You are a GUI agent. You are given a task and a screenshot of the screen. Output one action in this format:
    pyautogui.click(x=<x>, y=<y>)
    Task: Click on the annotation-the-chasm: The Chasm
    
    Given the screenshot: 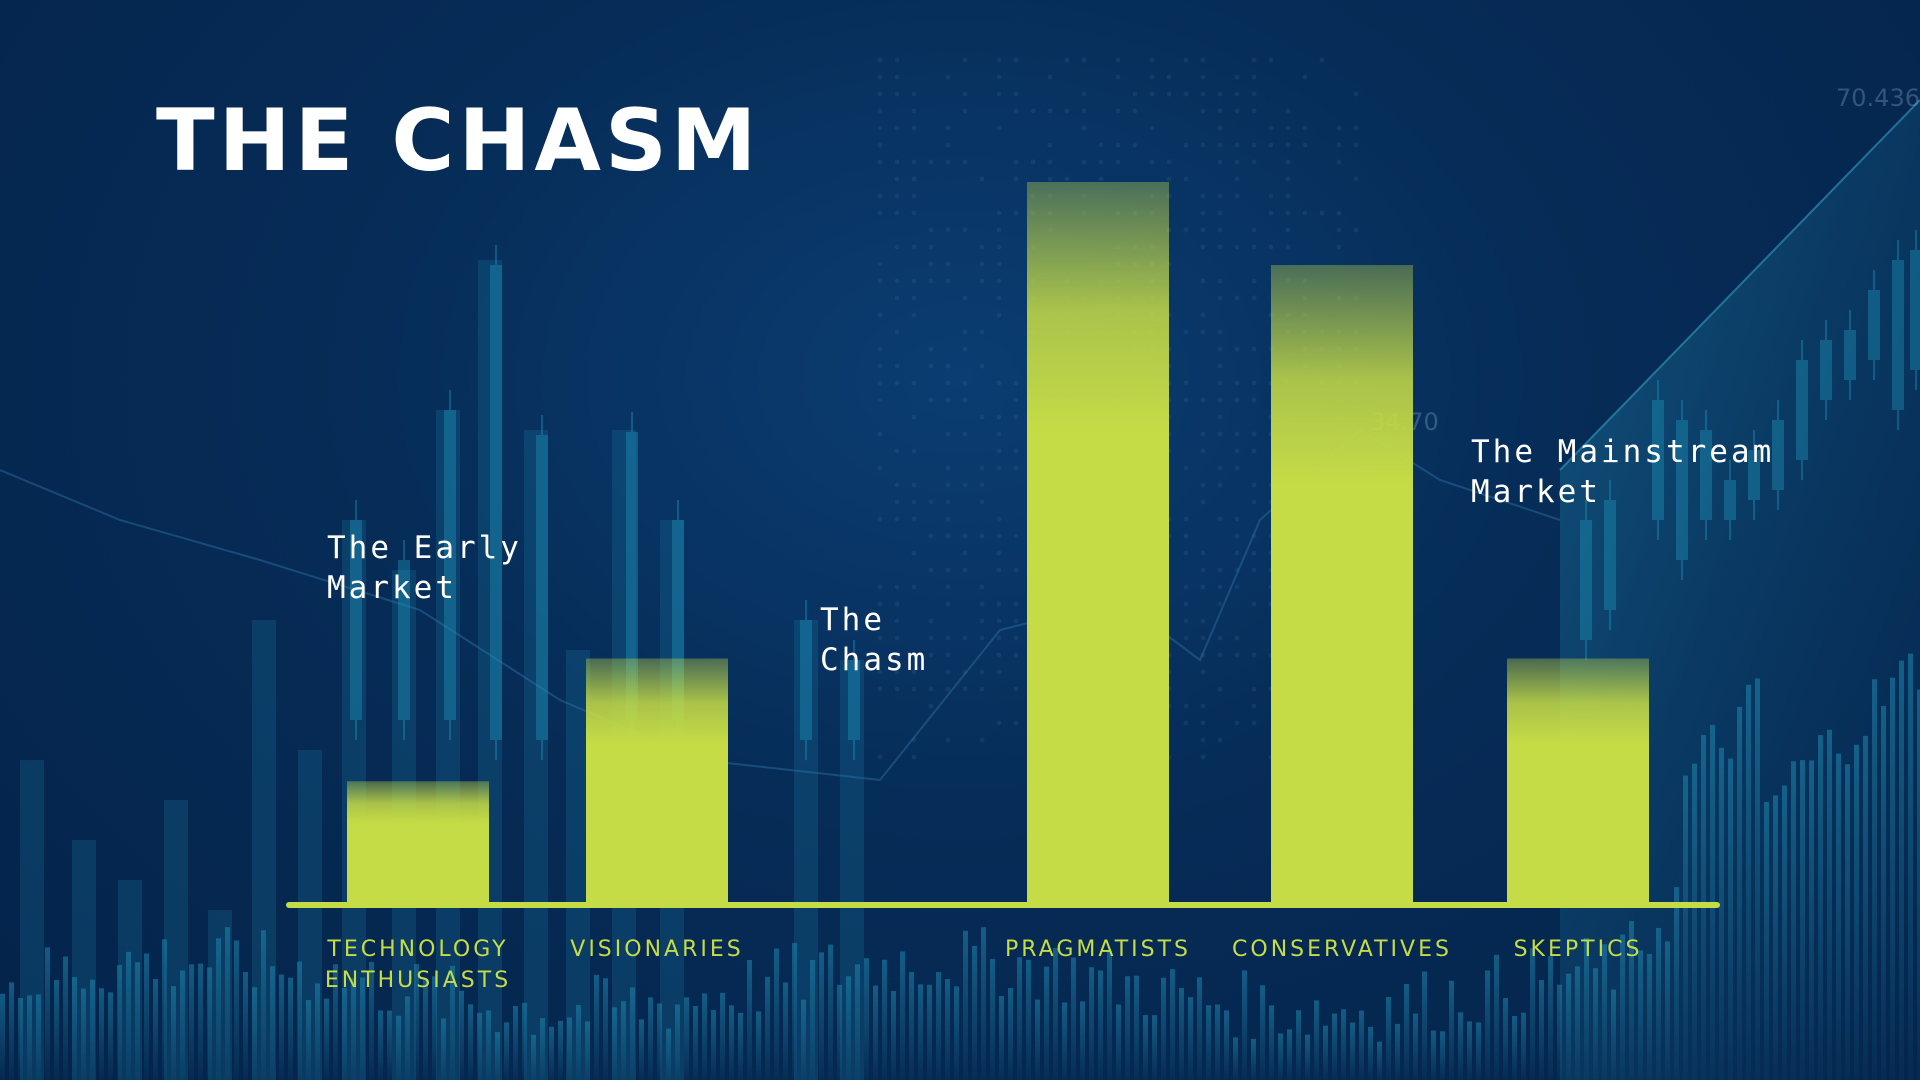 What is the action you would take?
    pyautogui.click(x=874, y=640)
    